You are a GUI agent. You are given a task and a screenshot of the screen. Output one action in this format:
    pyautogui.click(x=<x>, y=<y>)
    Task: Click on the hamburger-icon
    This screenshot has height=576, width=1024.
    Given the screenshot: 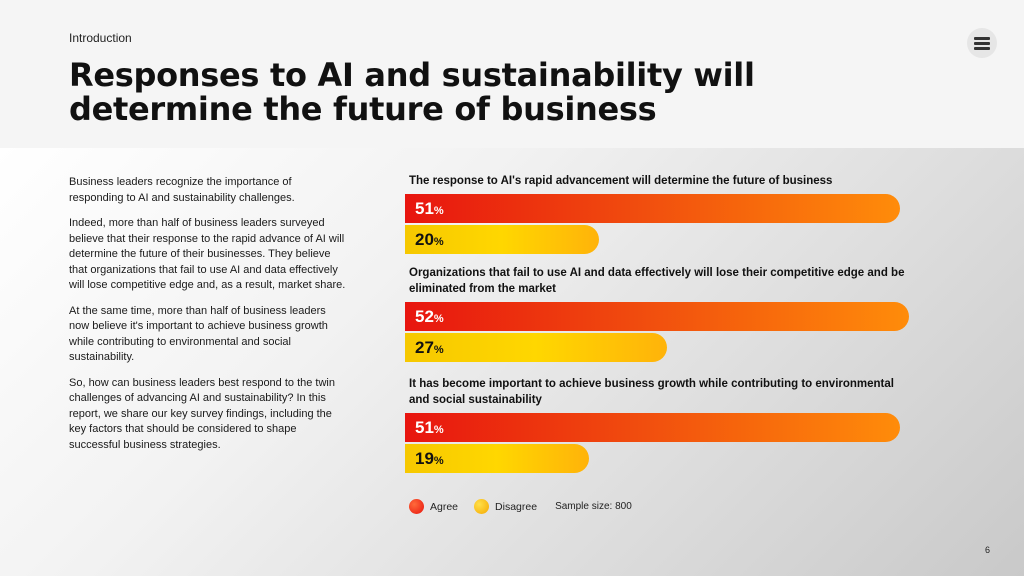 What is the action you would take?
    pyautogui.click(x=982, y=43)
    